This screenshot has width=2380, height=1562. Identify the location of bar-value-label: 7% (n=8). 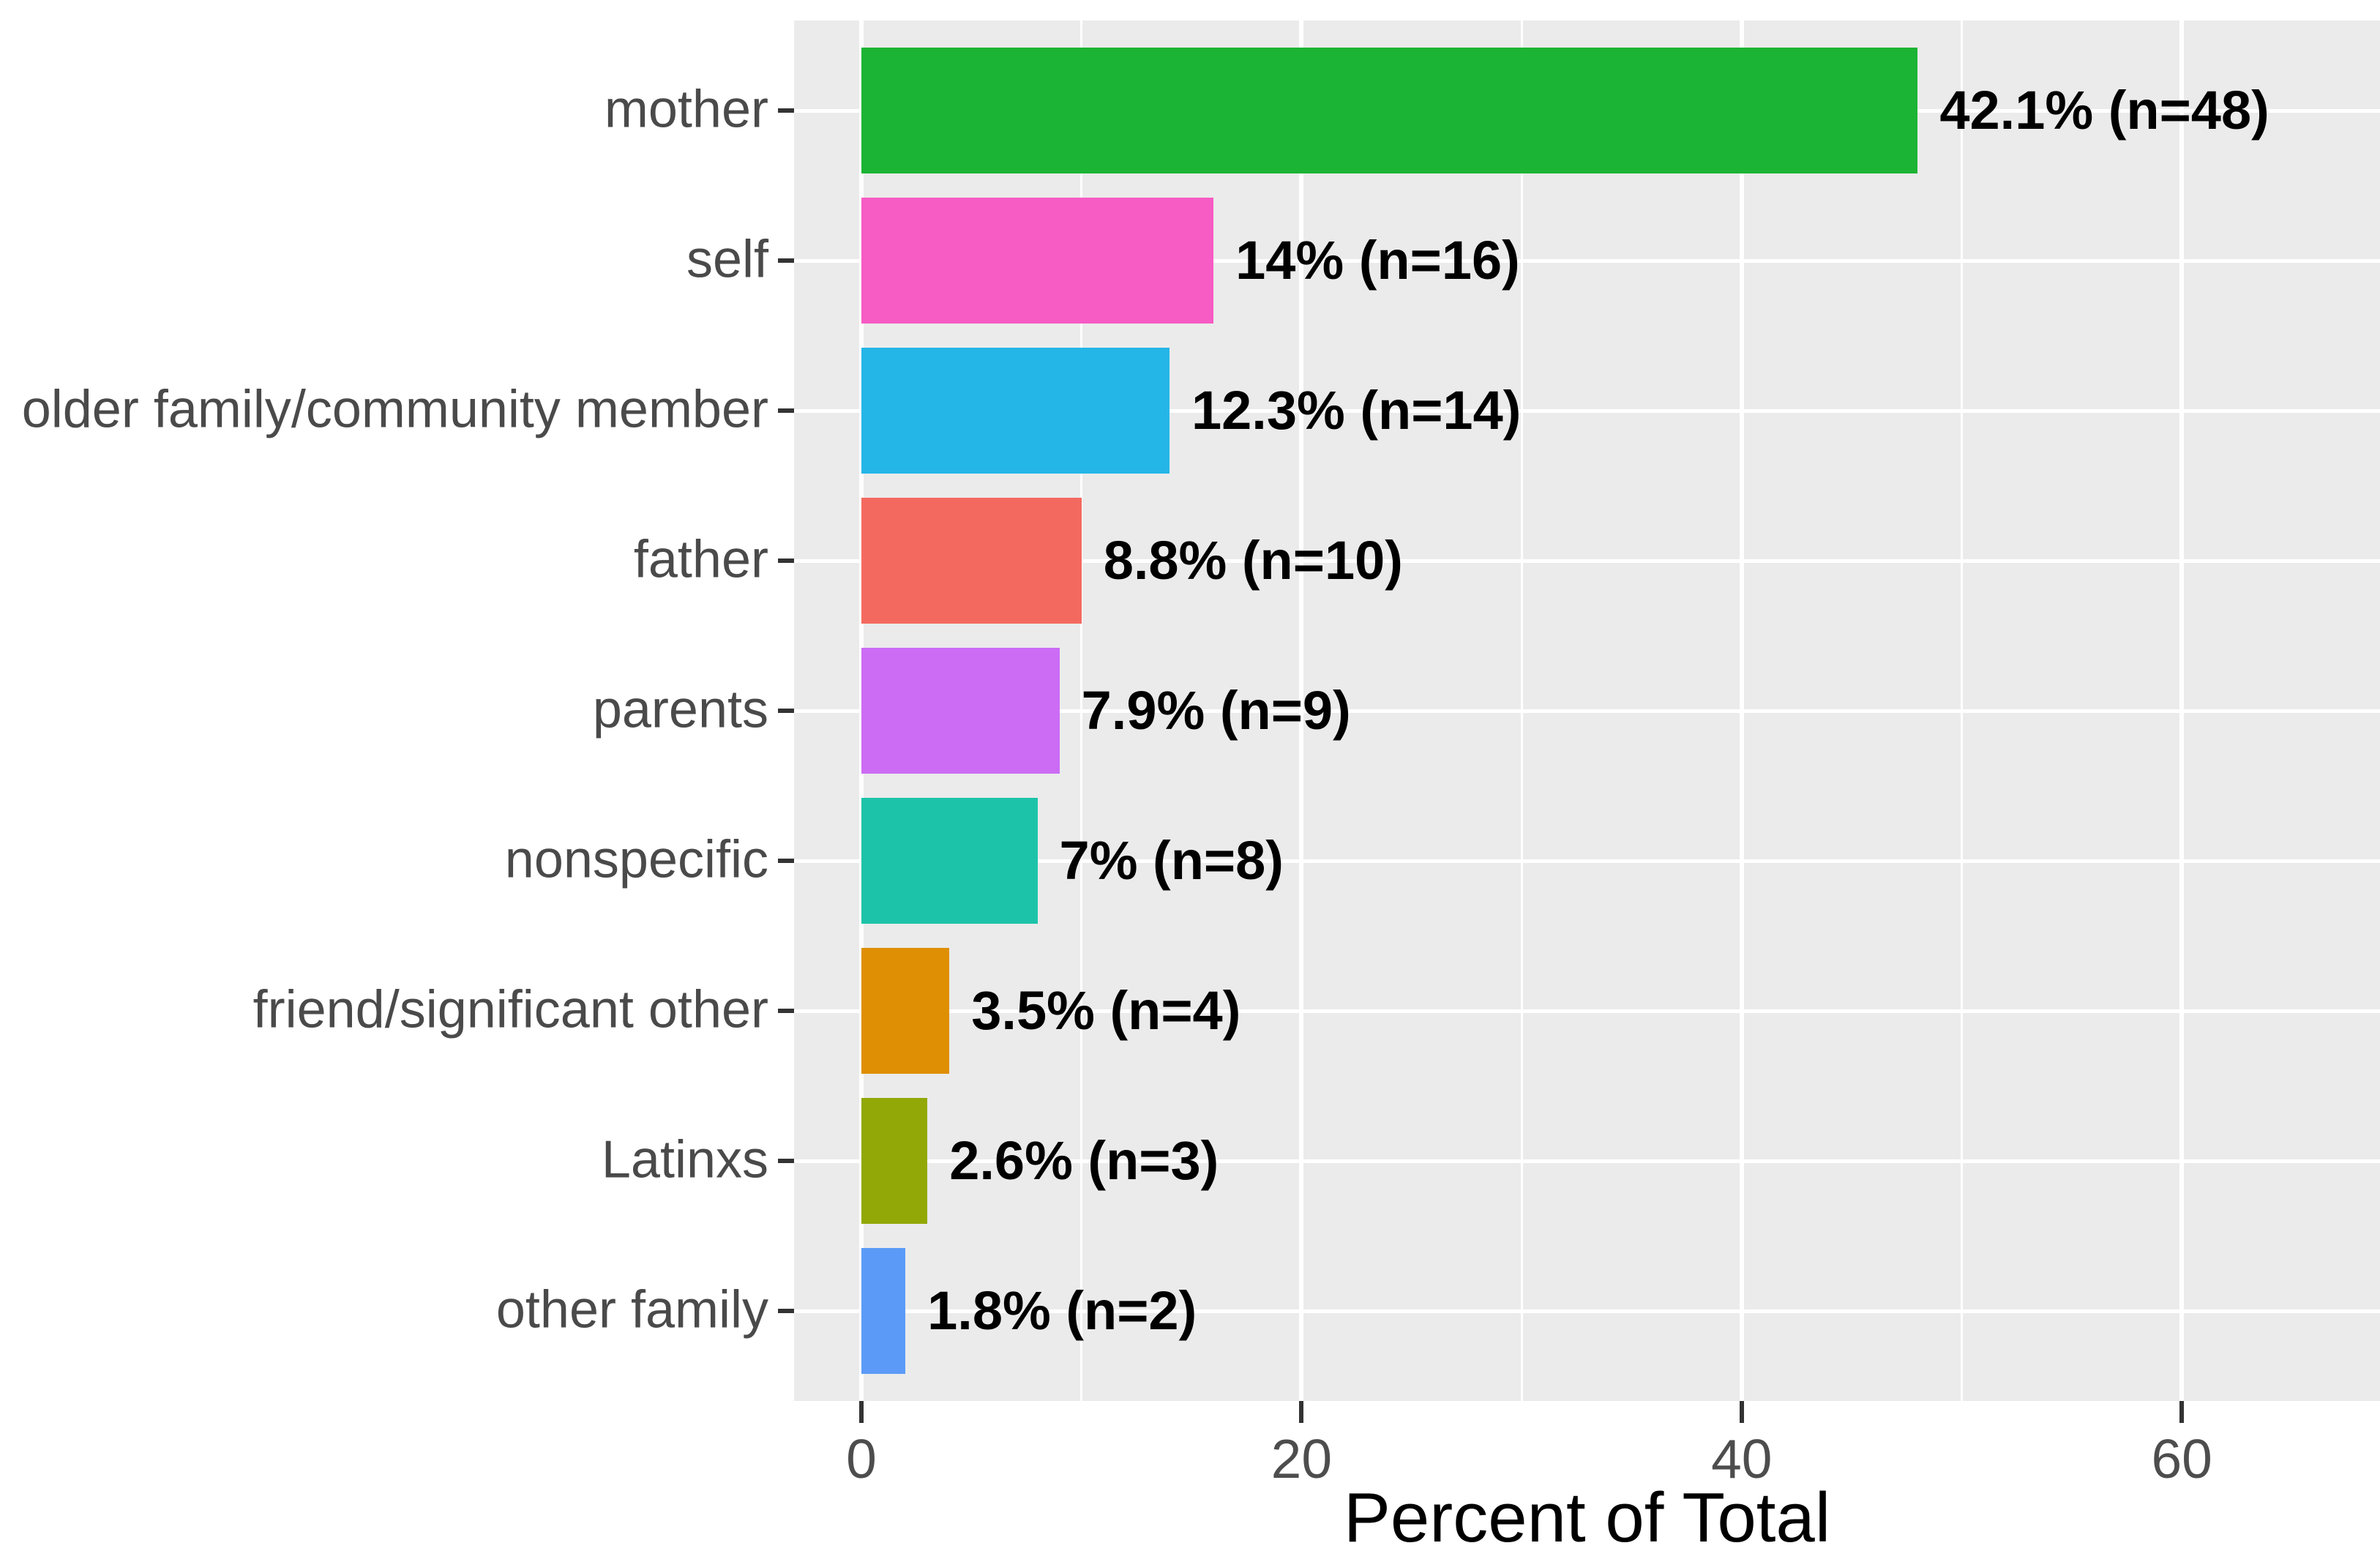
(1171, 860).